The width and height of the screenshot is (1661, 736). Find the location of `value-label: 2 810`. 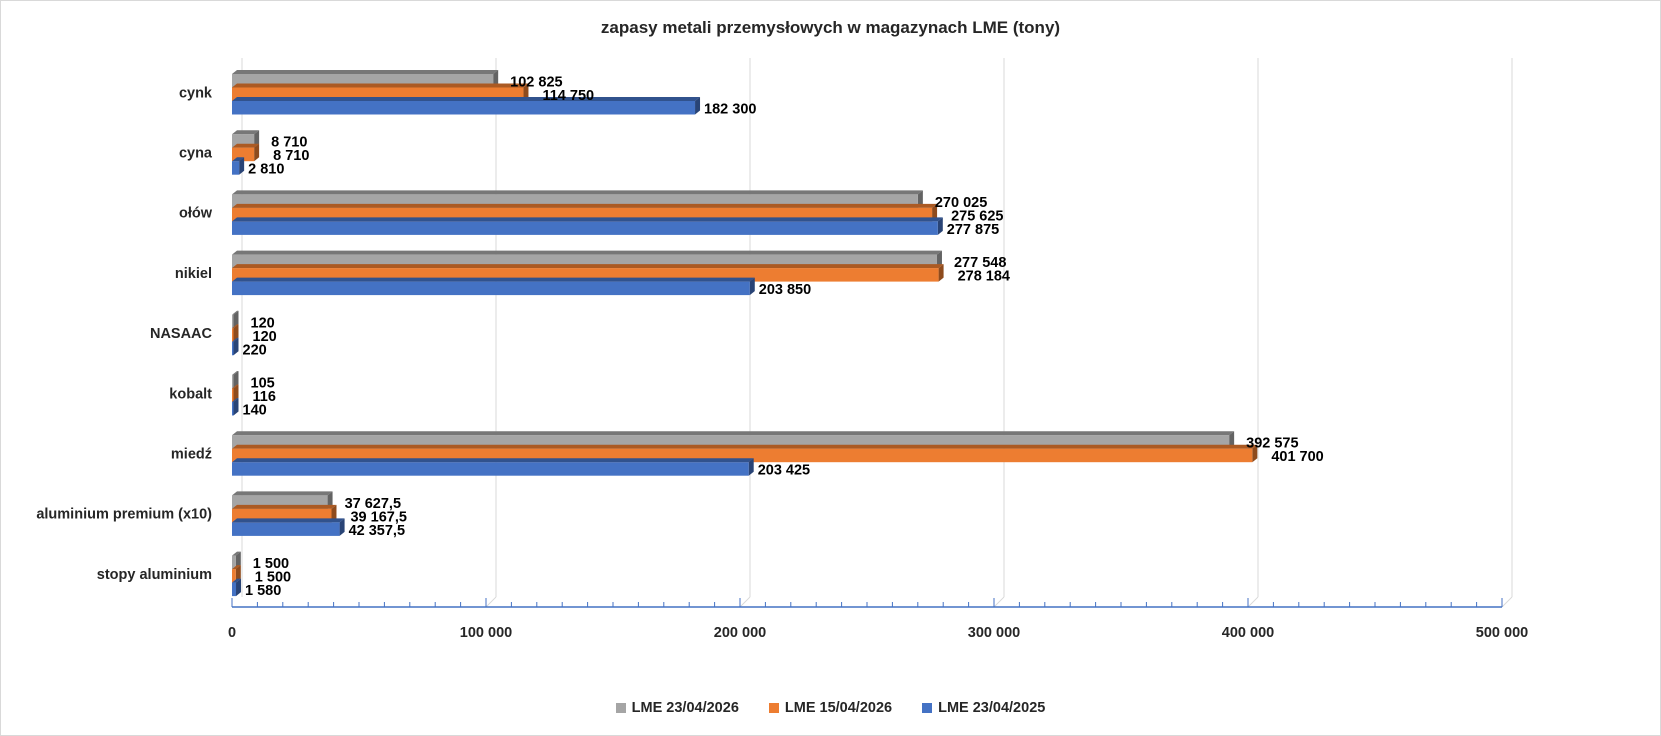

value-label: 2 810 is located at coordinates (266, 170).